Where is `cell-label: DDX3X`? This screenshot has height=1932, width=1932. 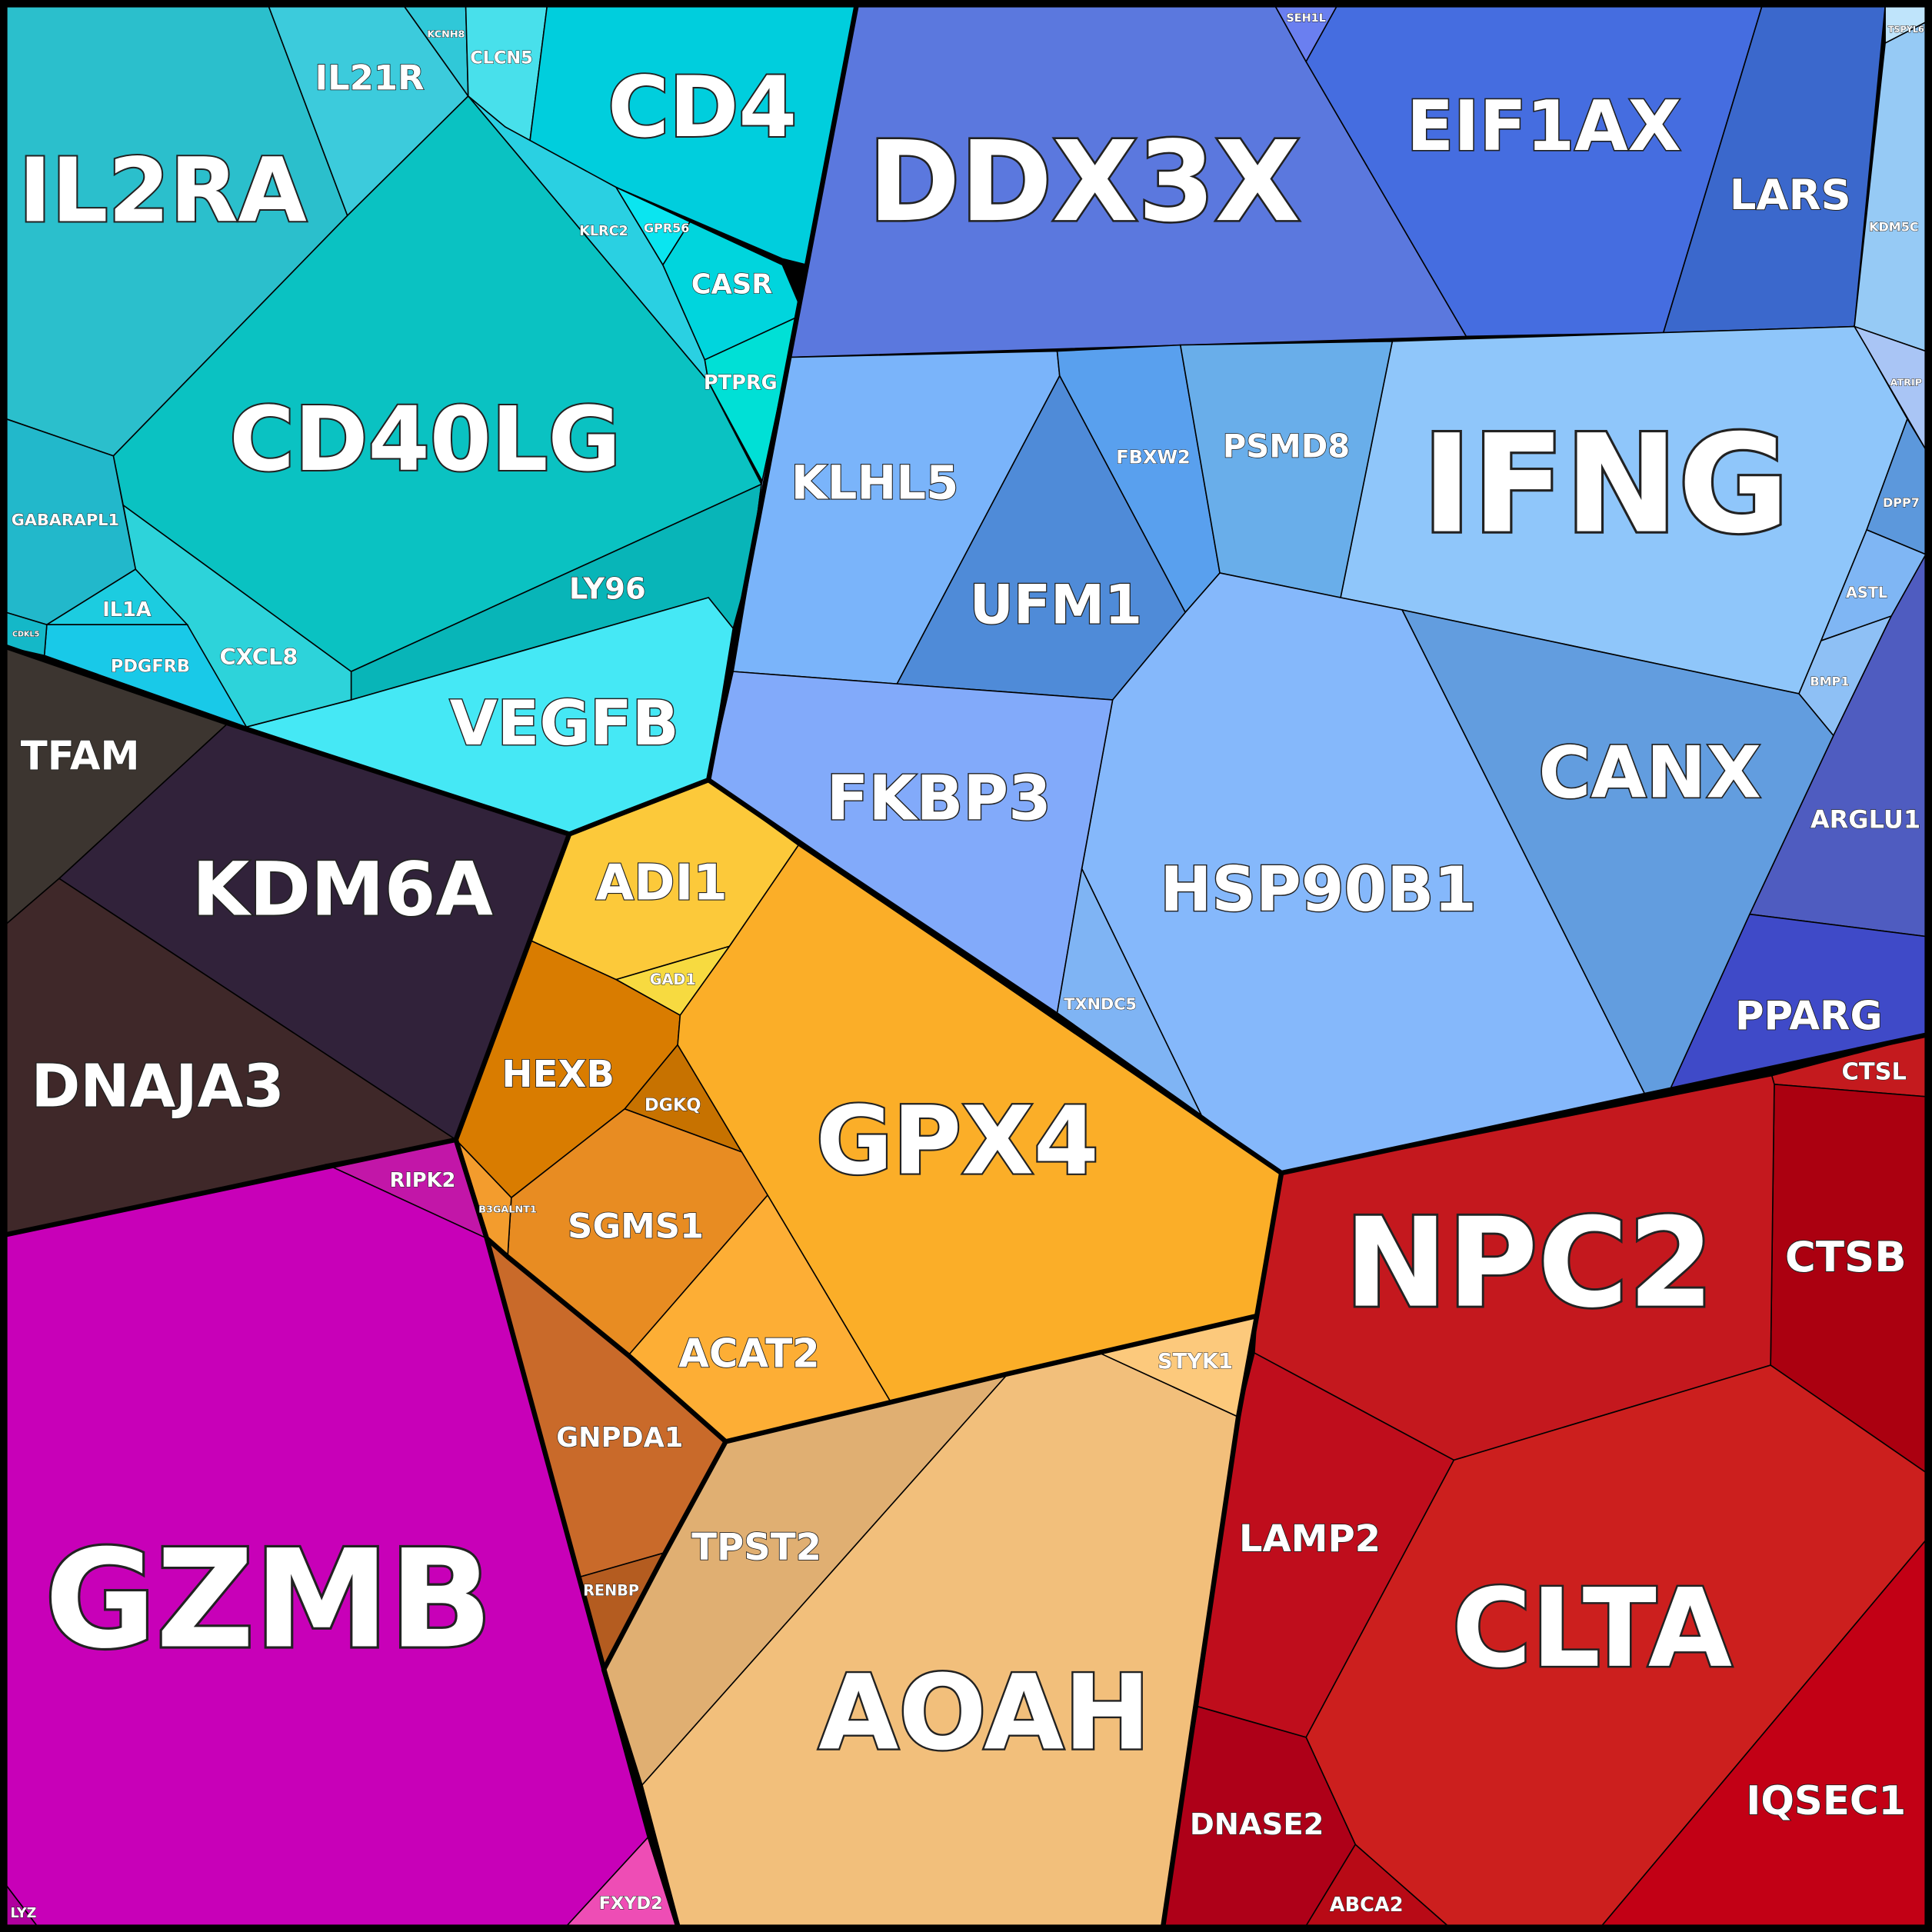 cell-label: DDX3X is located at coordinates (1084, 182).